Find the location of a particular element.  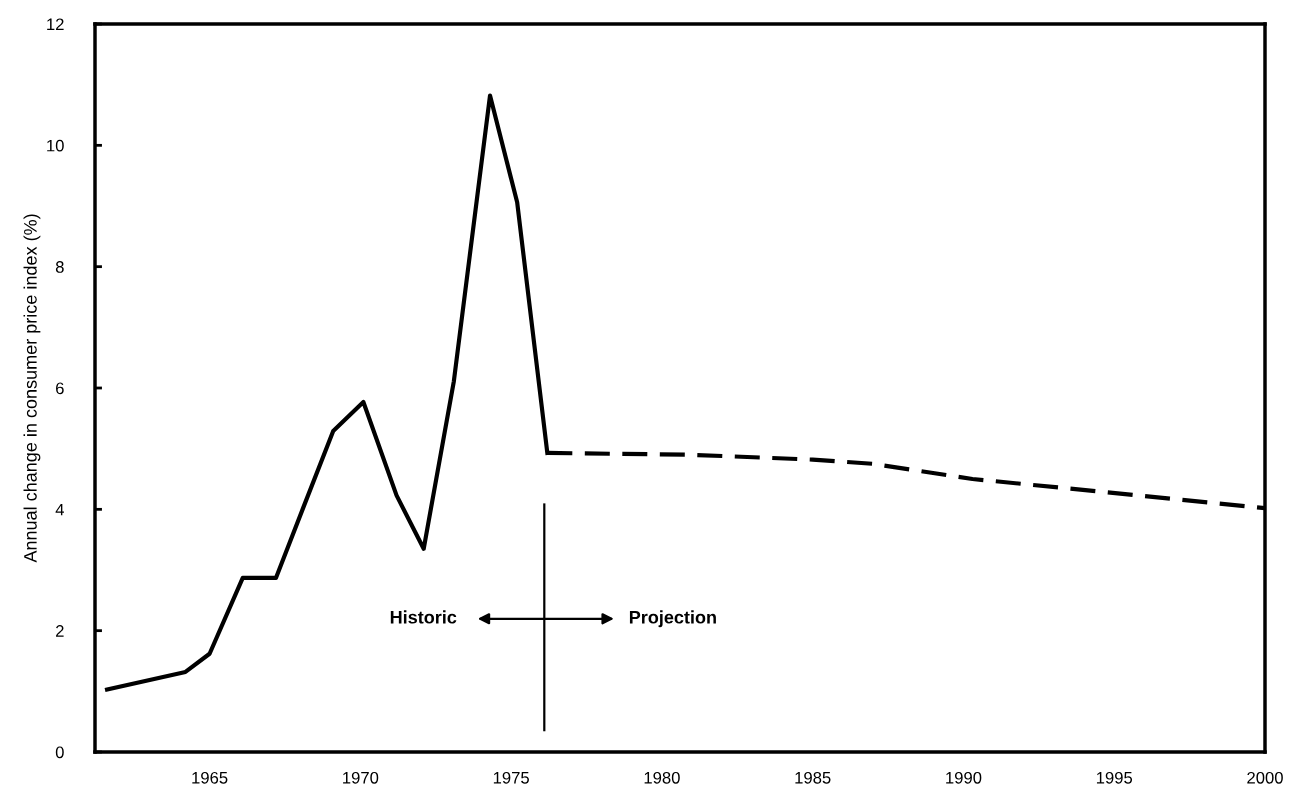

x-tick-label: 1980 is located at coordinates (662, 777).